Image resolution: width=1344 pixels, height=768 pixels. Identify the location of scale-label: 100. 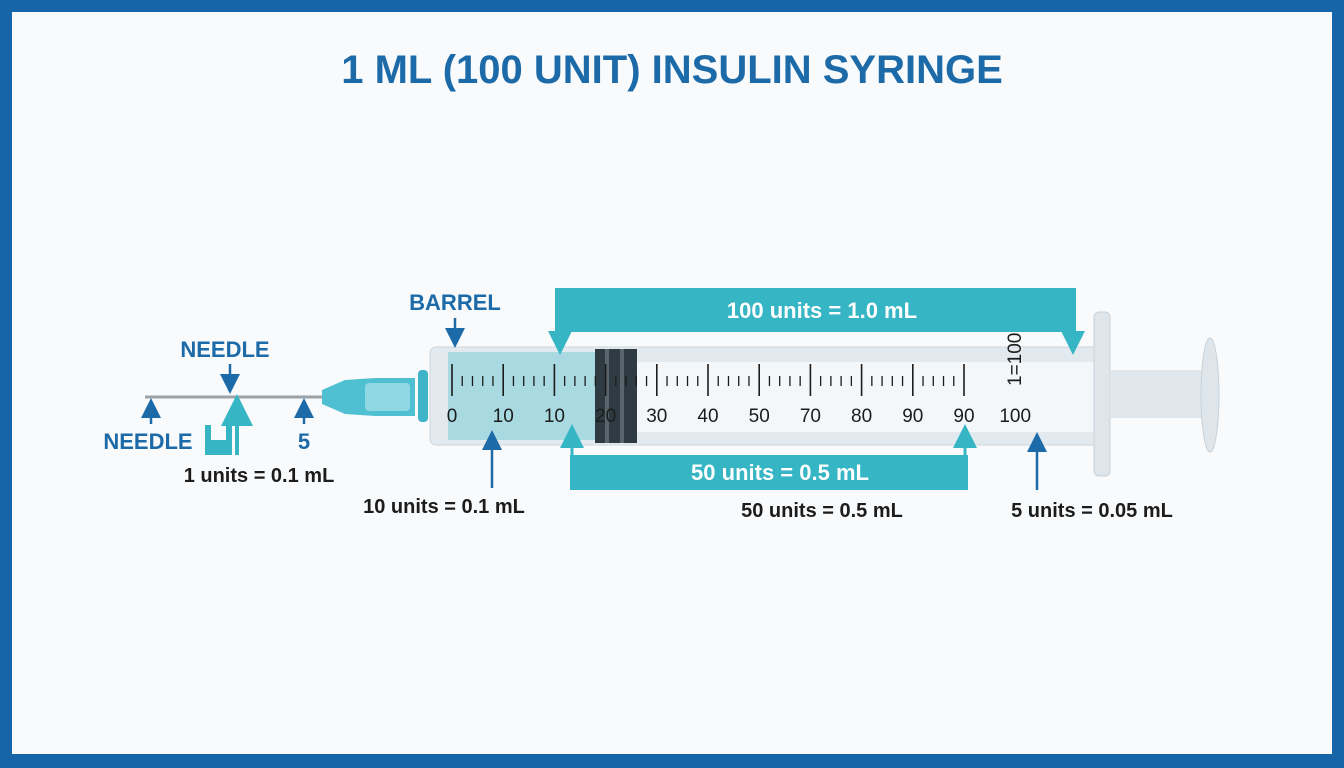
(1015, 416).